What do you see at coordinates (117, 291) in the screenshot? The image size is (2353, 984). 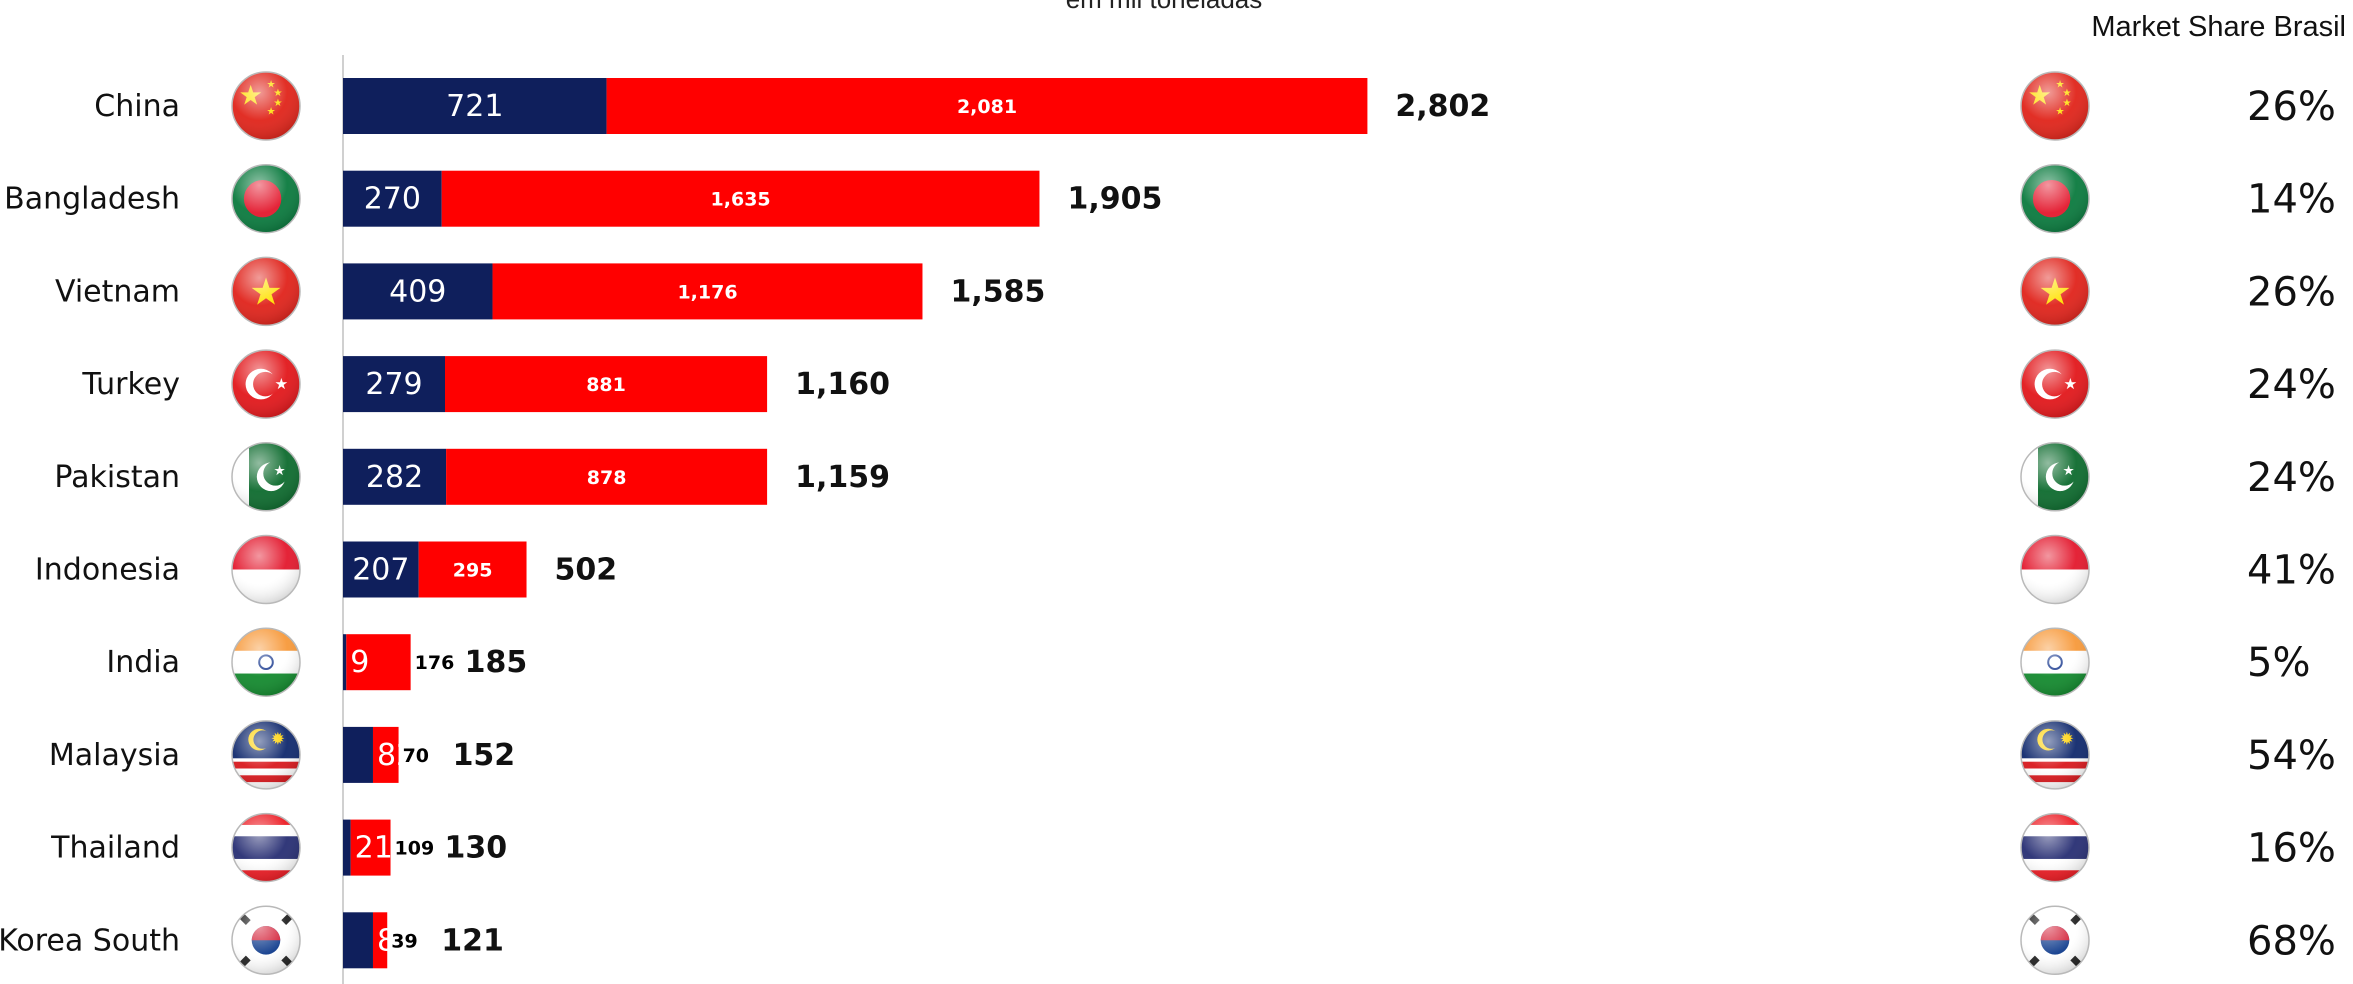 I see `category-label: Vietnam` at bounding box center [117, 291].